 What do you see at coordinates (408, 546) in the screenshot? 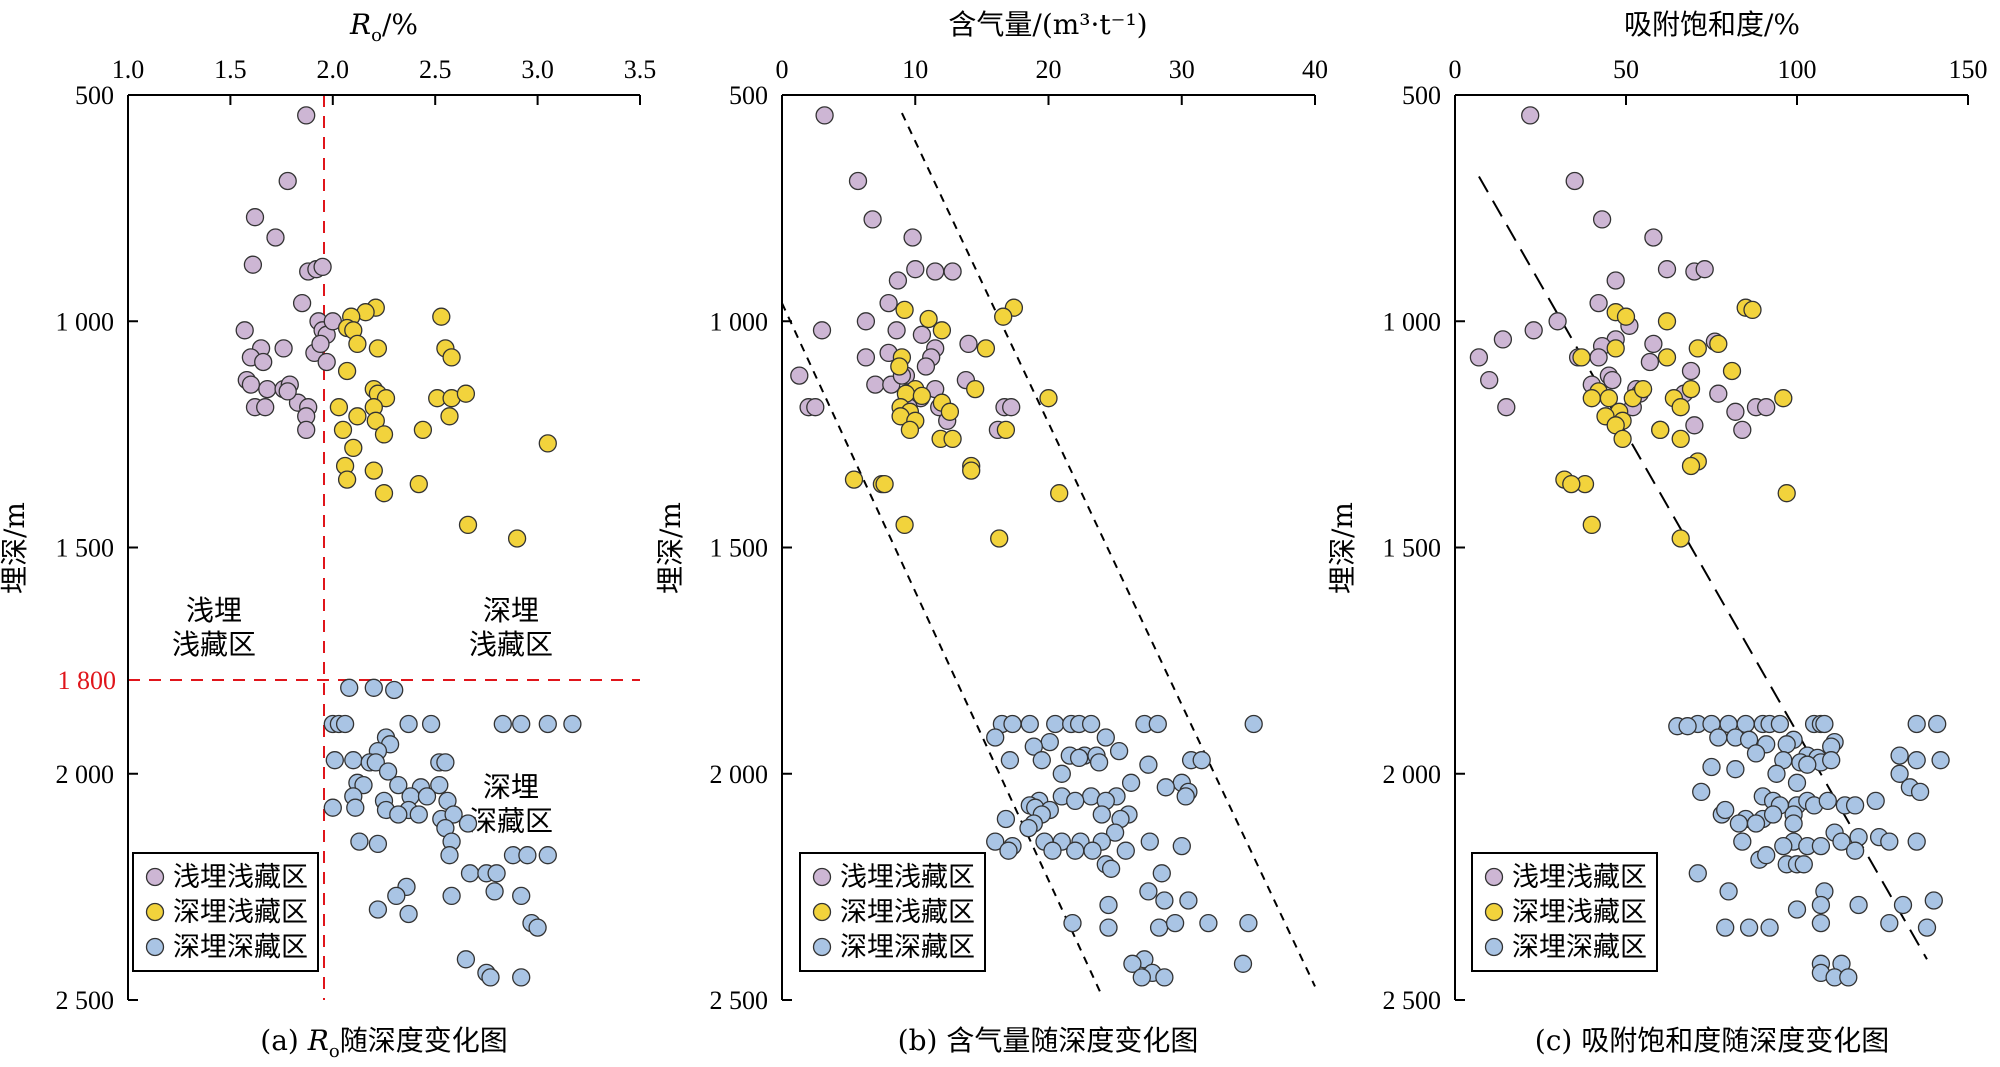
I see `panel-a-points` at bounding box center [408, 546].